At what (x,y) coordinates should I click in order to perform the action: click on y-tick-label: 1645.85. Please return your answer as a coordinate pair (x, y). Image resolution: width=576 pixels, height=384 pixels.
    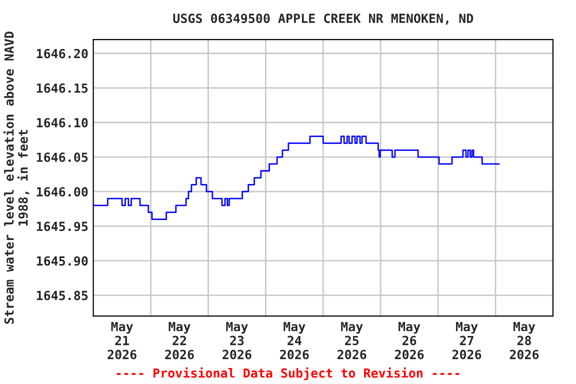
    Looking at the image, I should click on (62, 295).